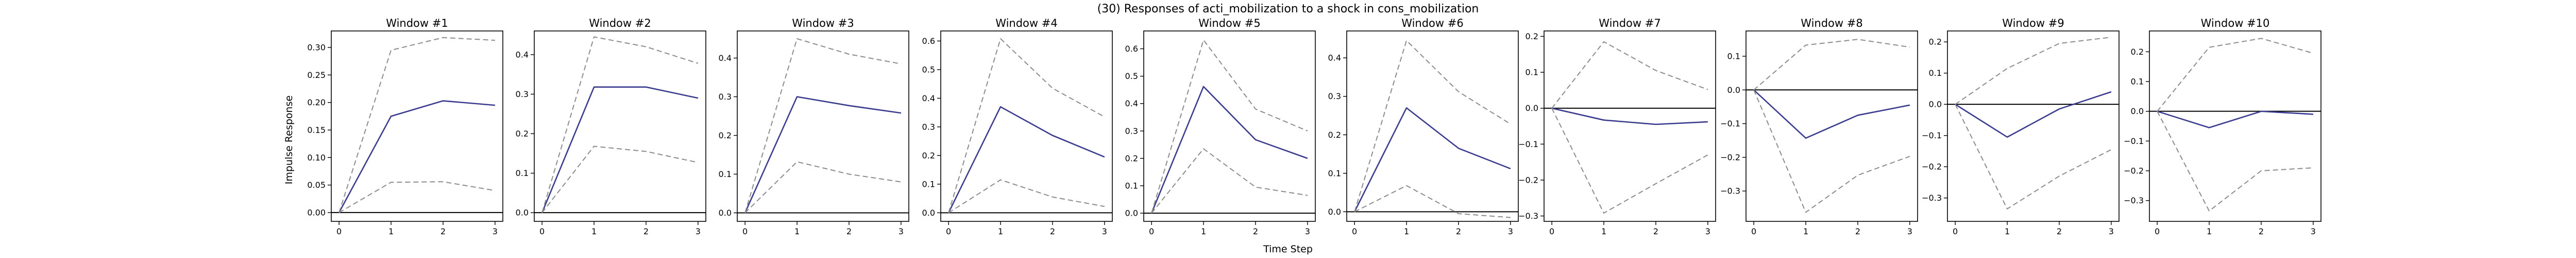 The width and height of the screenshot is (2576, 258). I want to click on panel-title: Window #1, so click(417, 23).